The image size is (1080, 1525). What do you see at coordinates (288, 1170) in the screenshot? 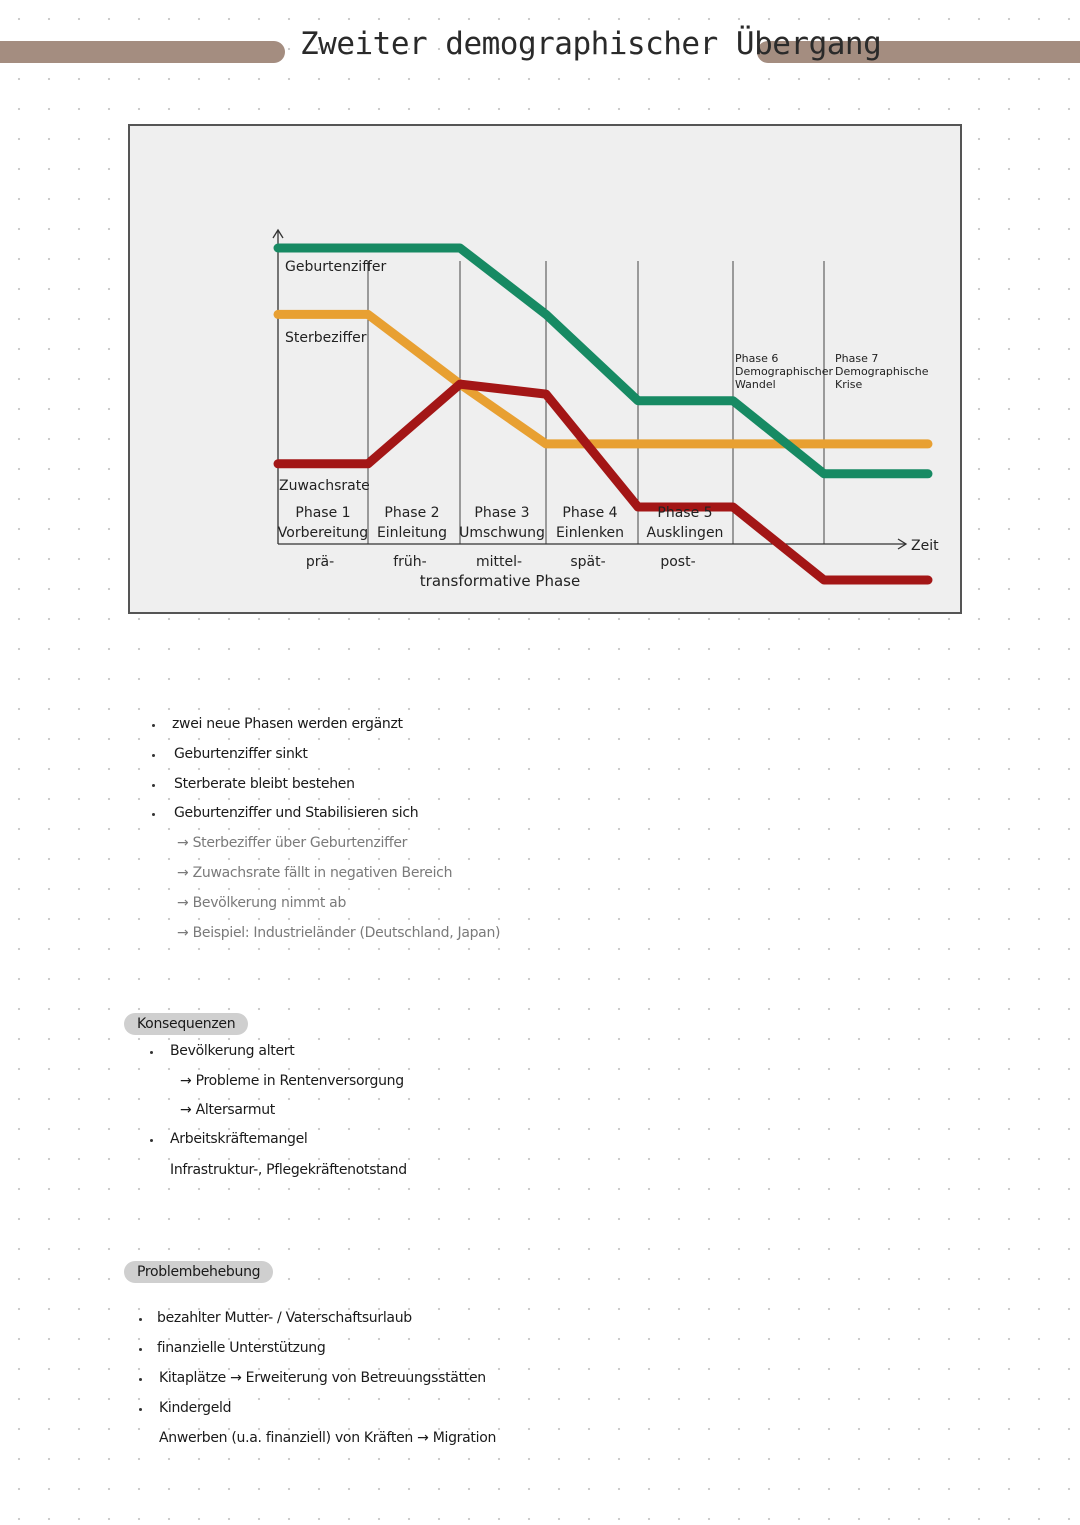
I see `konsequenzen-item: Infrastruktur-, Pflegekräftenotstand` at bounding box center [288, 1170].